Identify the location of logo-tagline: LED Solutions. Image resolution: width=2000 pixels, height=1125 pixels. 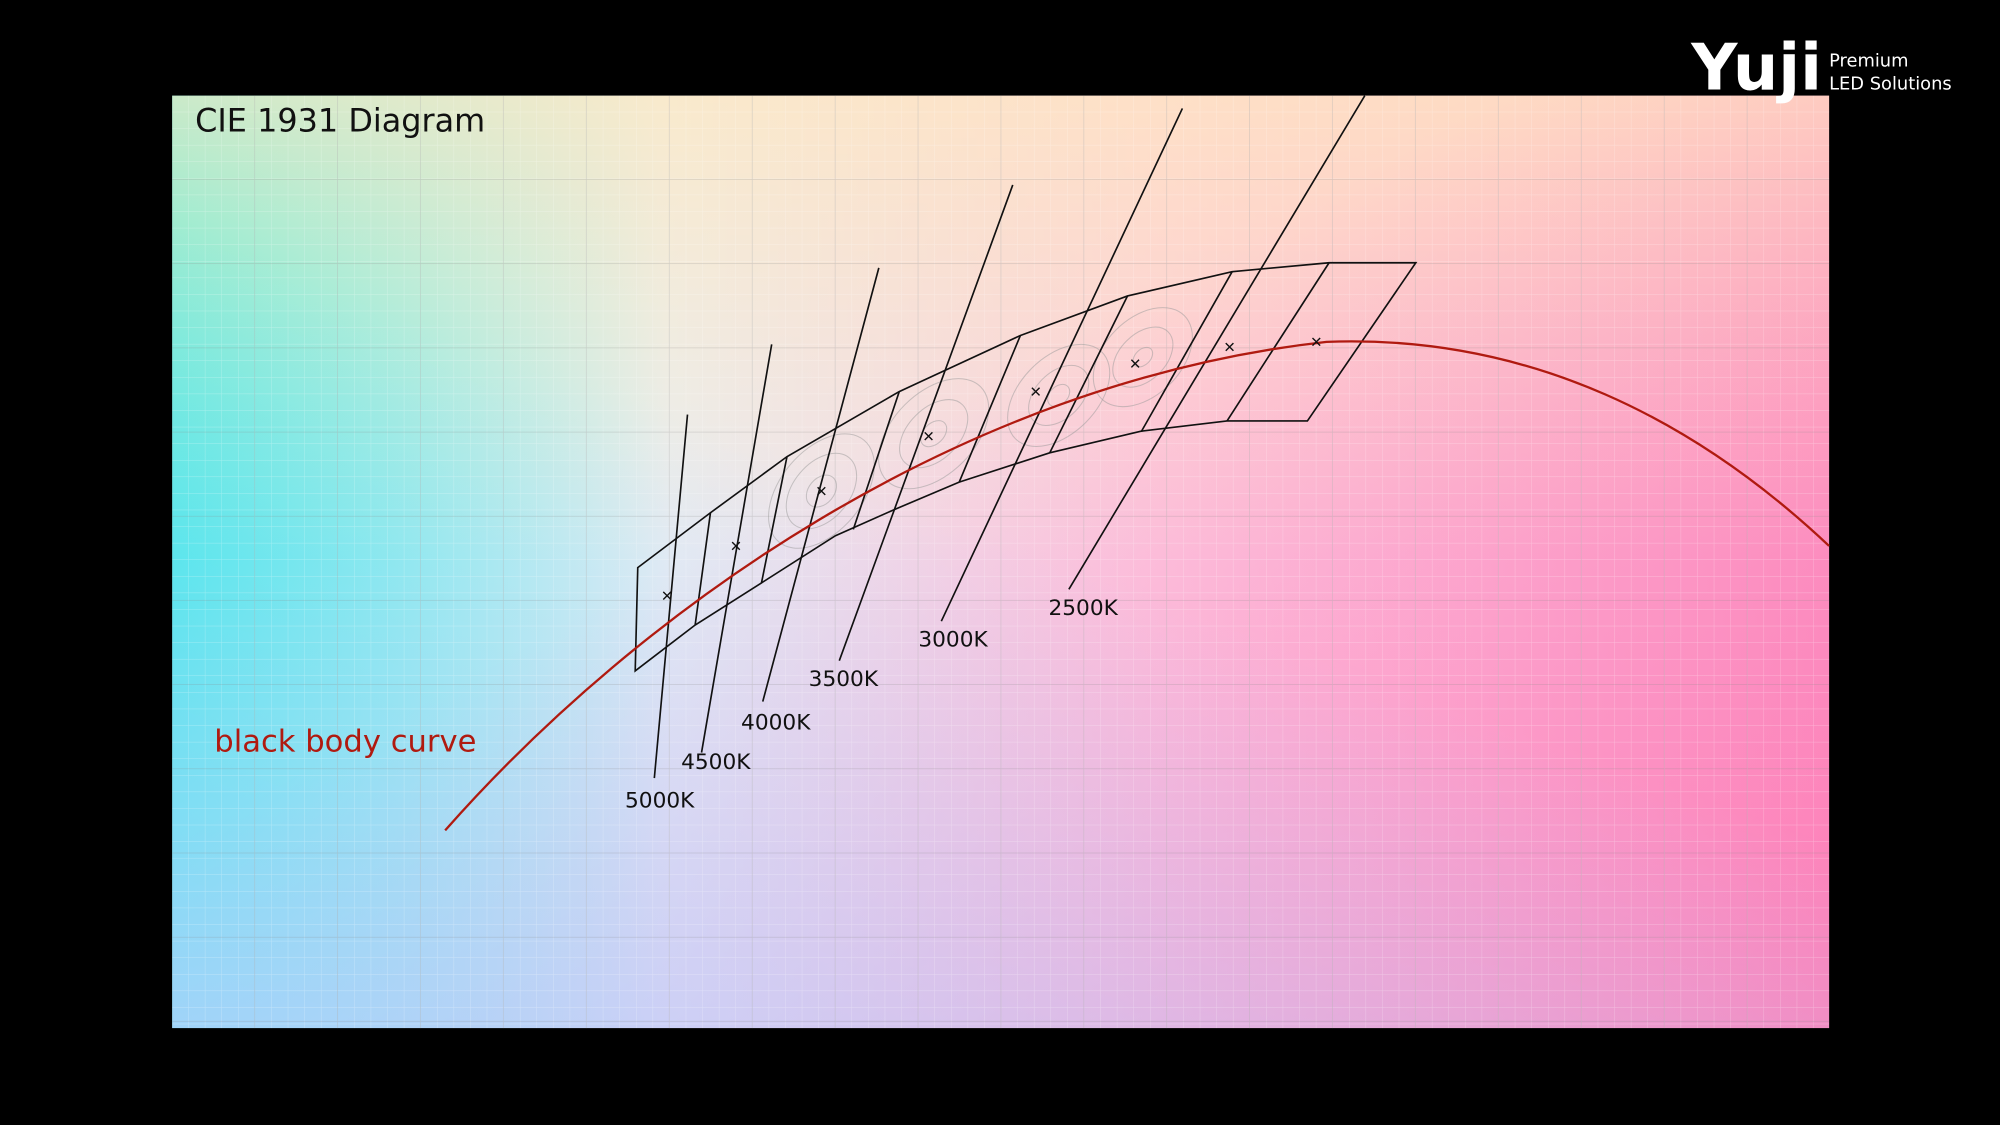
(1890, 83).